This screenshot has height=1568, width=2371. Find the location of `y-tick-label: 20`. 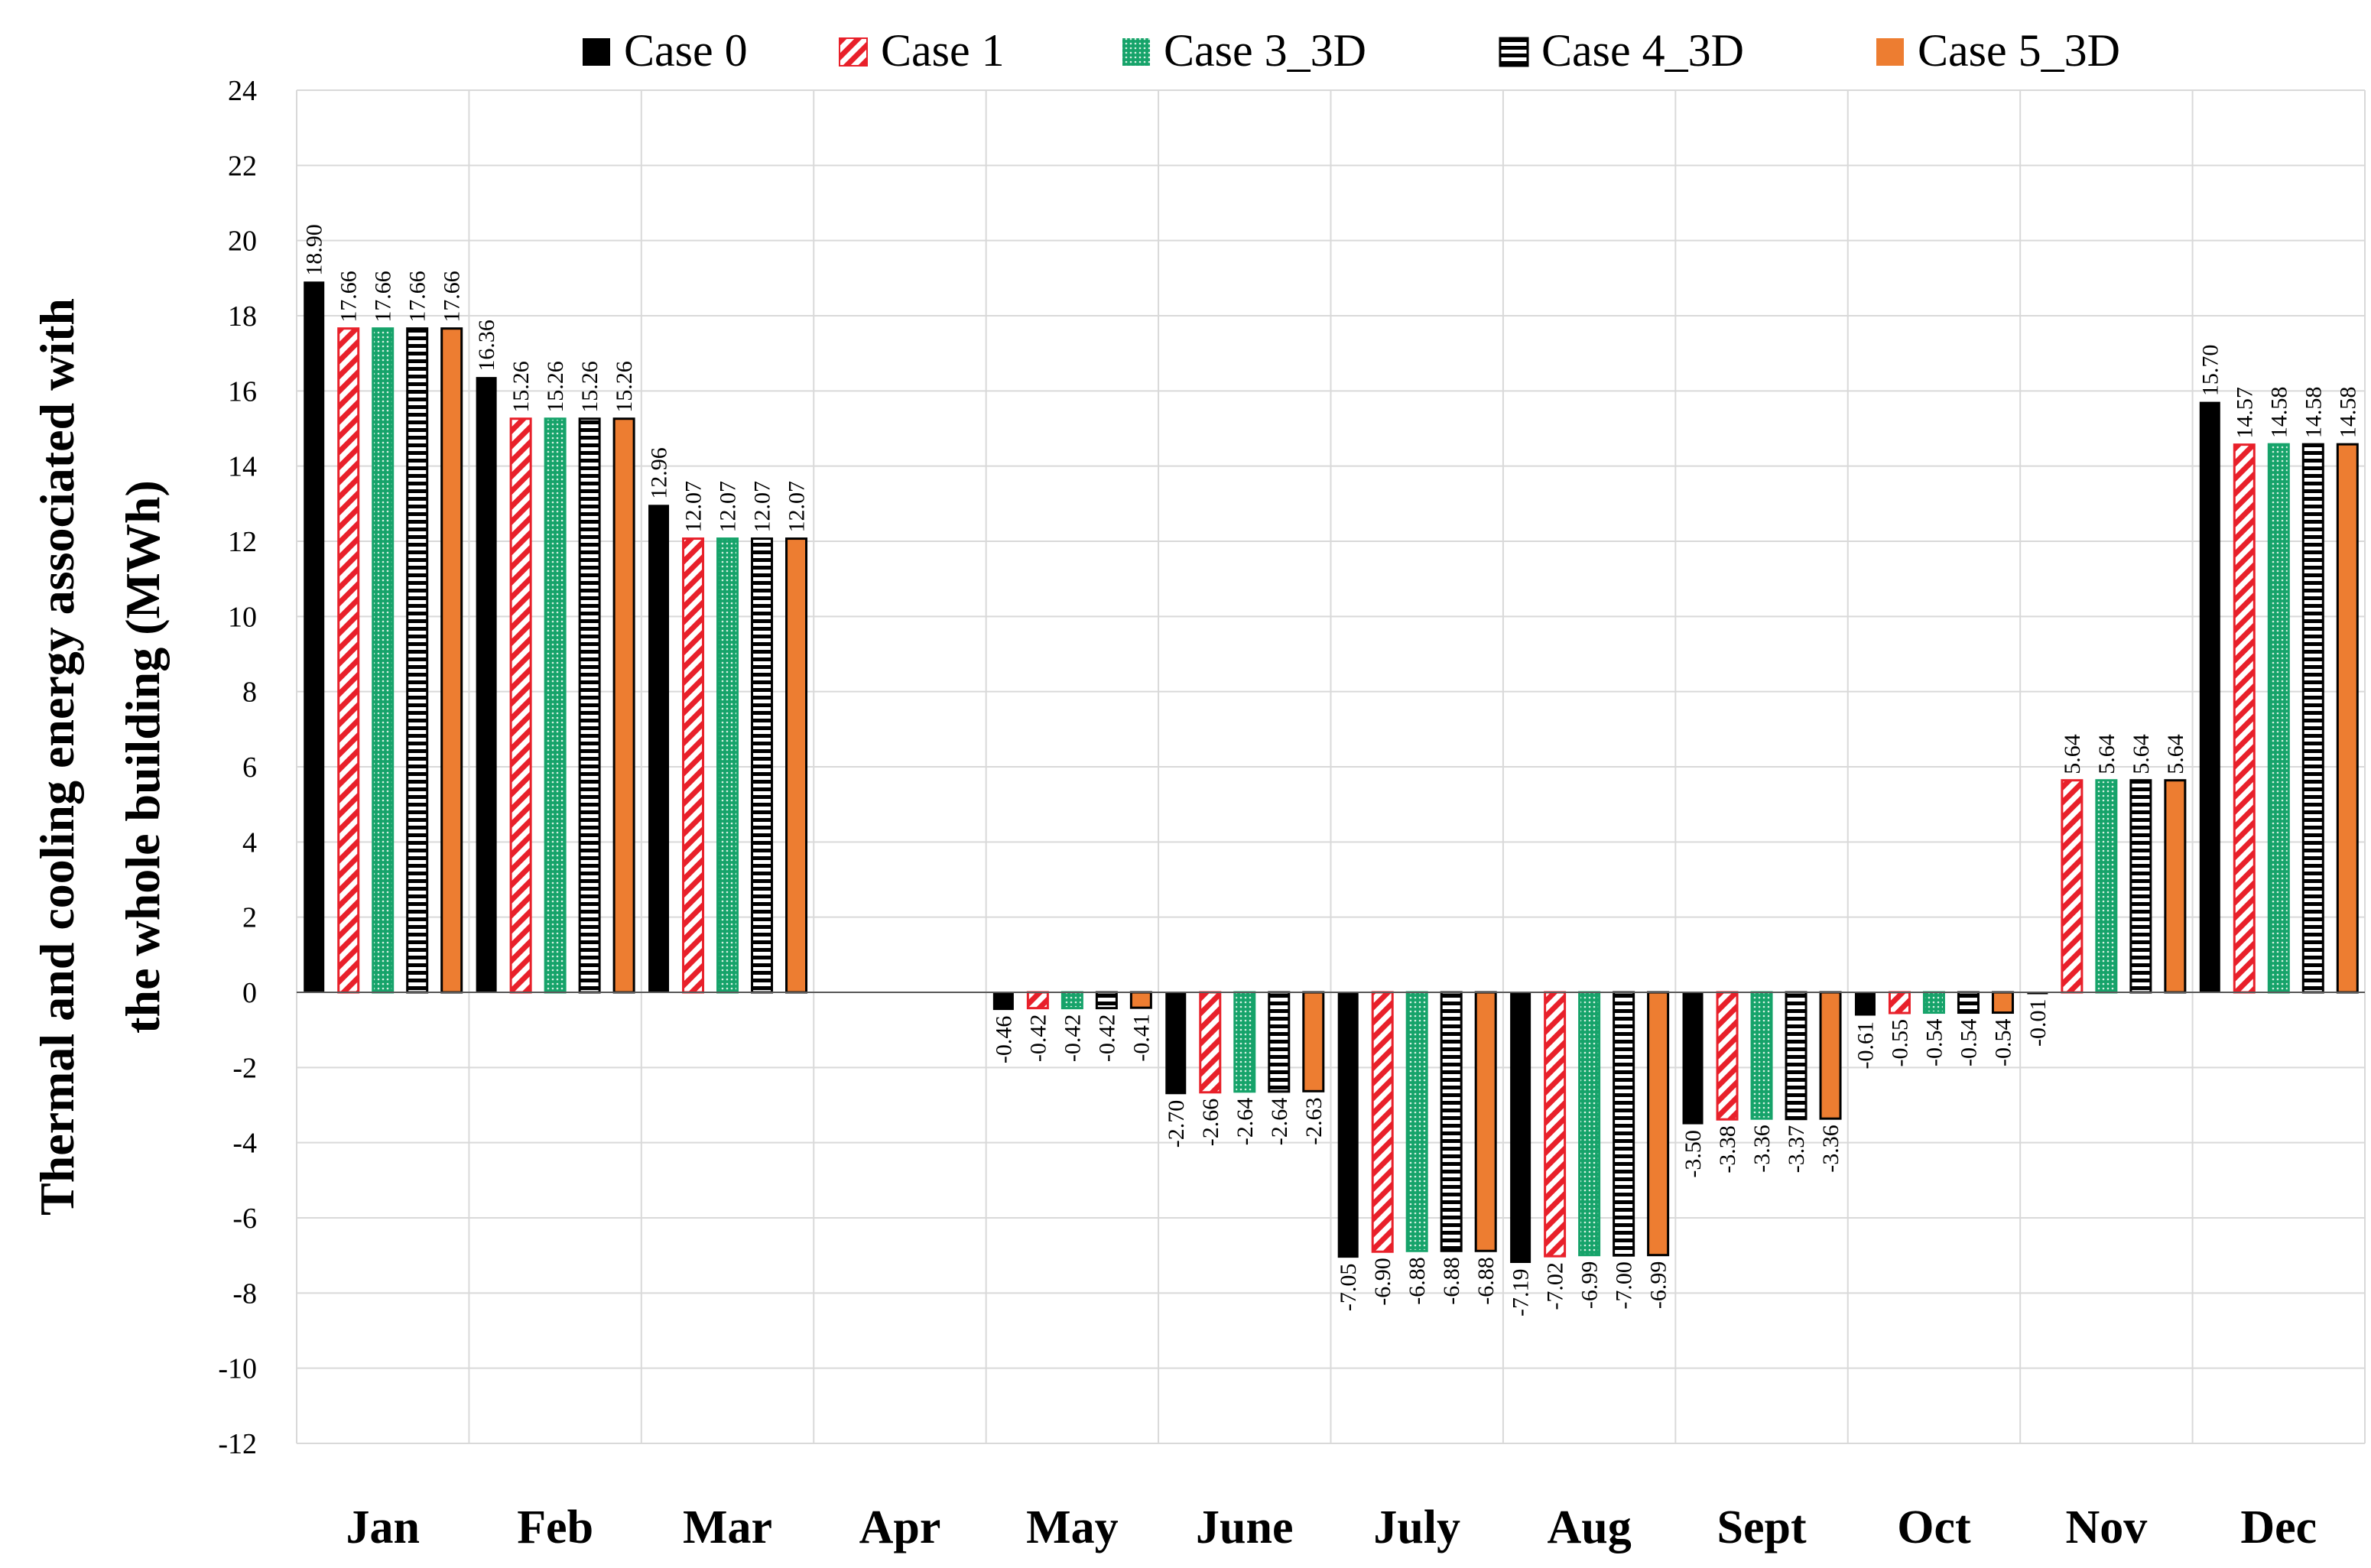

y-tick-label: 20 is located at coordinates (242, 242).